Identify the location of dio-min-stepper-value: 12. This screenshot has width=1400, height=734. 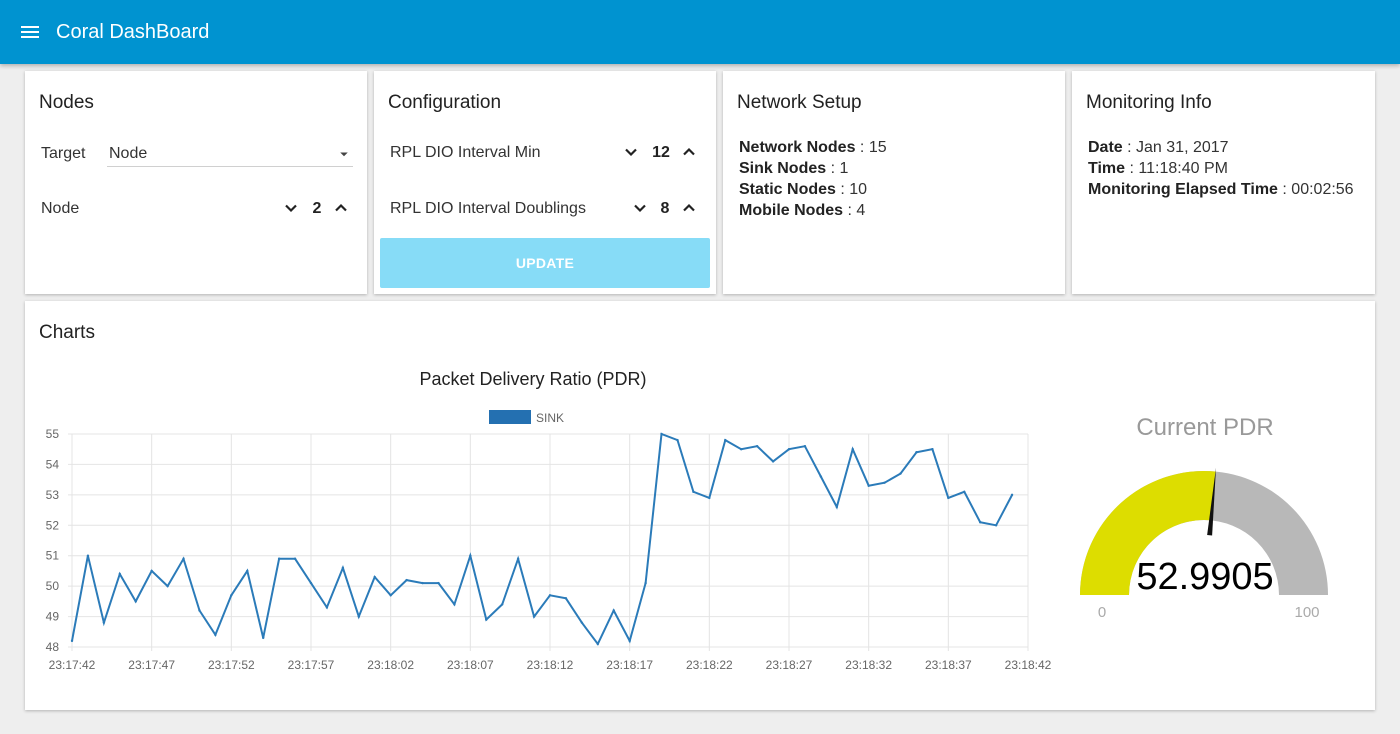
(661, 152).